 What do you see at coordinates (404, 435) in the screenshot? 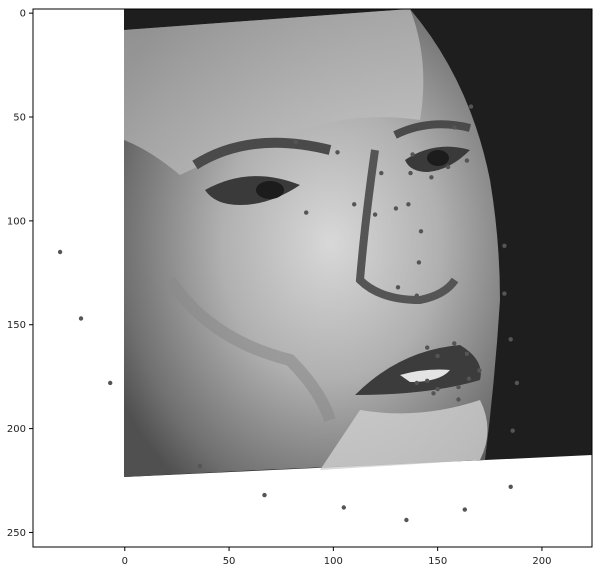
I see `chin` at bounding box center [404, 435].